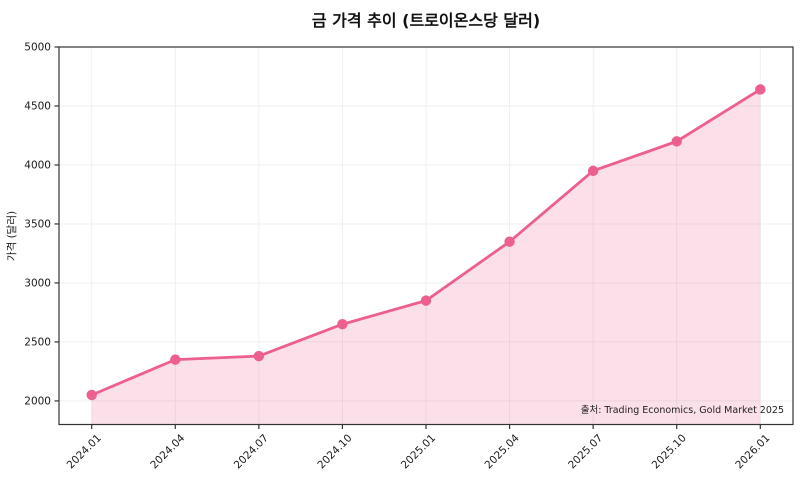 The width and height of the screenshot is (800, 477). I want to click on y-tick-label: 5000, so click(37, 48).